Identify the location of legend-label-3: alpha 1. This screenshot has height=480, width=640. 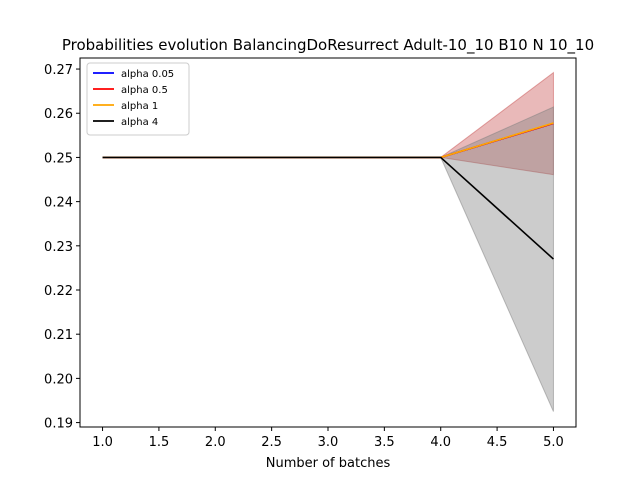
(139, 106).